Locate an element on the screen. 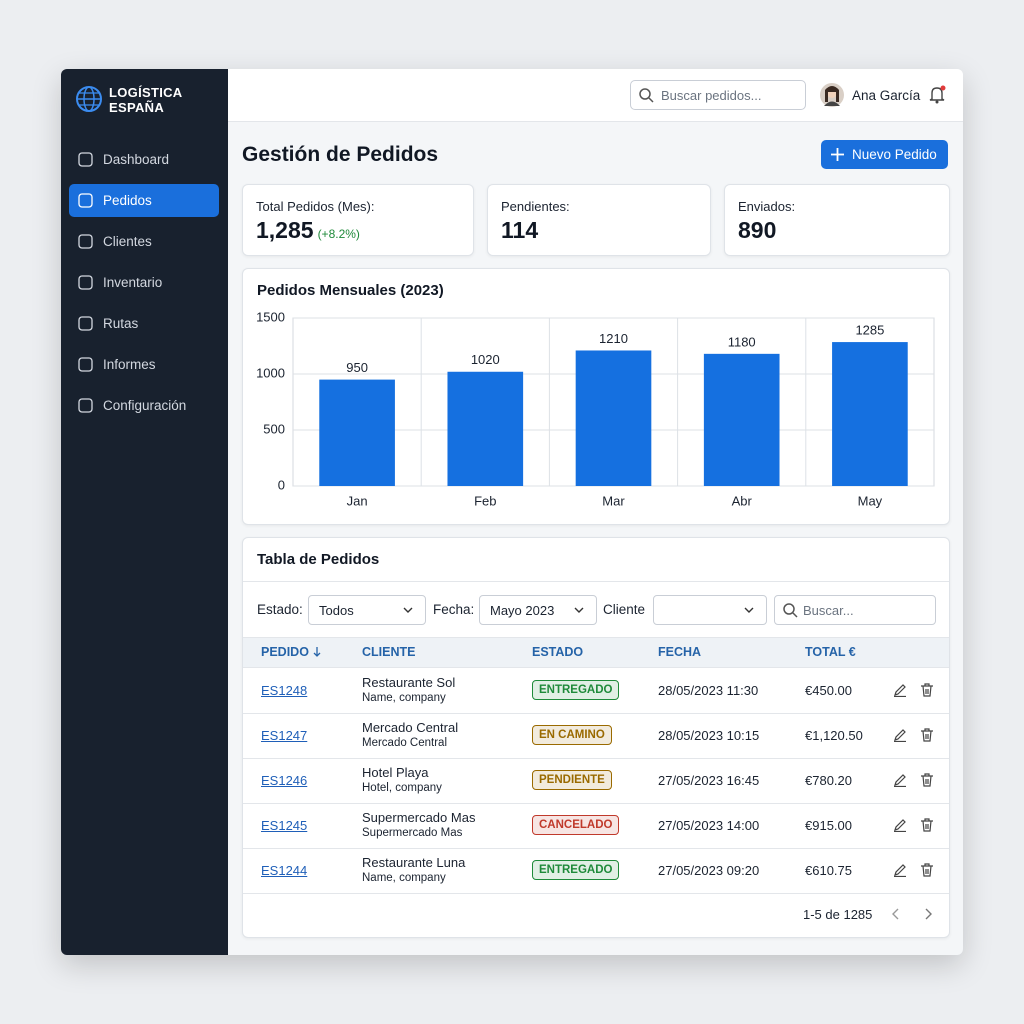 Image resolution: width=1024 pixels, height=1024 pixels. nav-label: Rutas is located at coordinates (121, 323).